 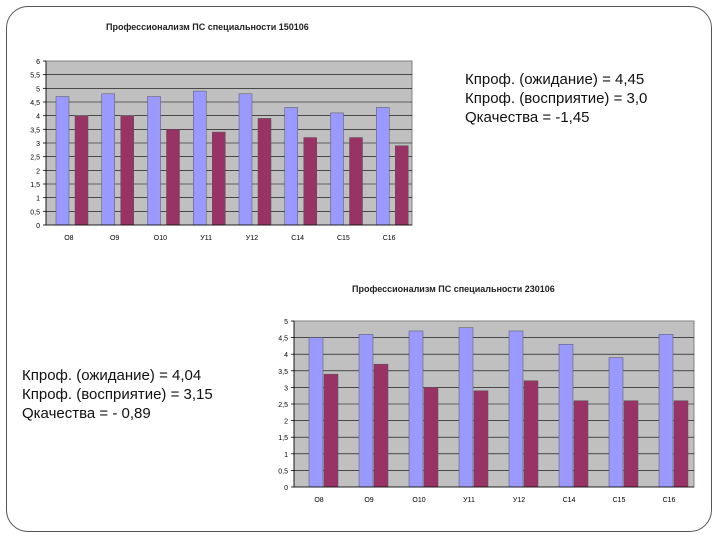 I want to click on k-prof-perception: Кпроф. (восприятие) = 3,0, so click(x=556, y=98).